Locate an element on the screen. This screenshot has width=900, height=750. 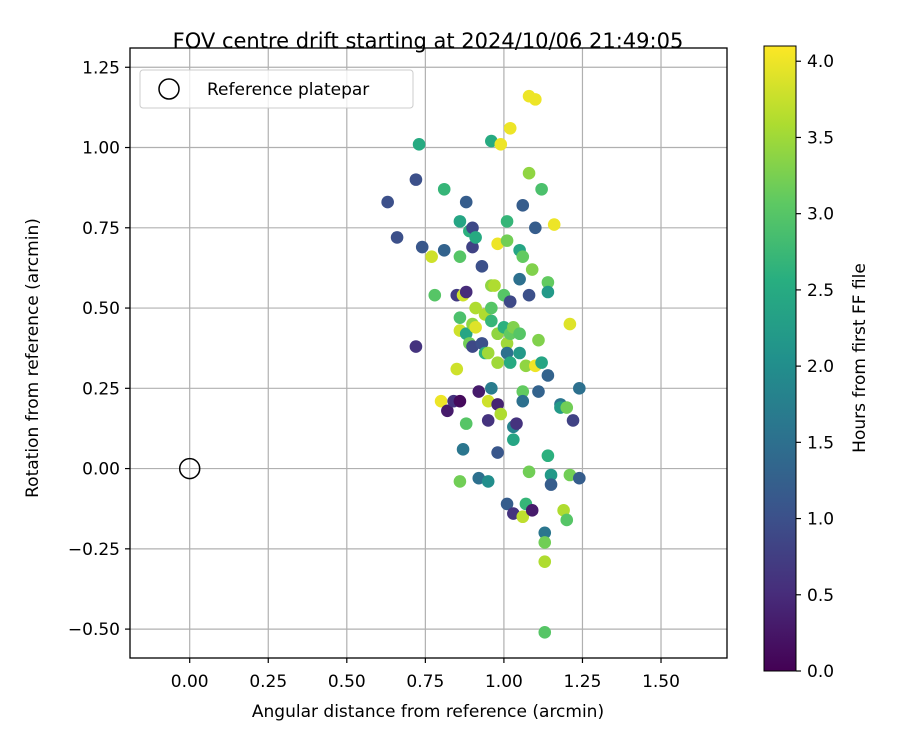
legend: Reference platepar is located at coordinates (276, 89).